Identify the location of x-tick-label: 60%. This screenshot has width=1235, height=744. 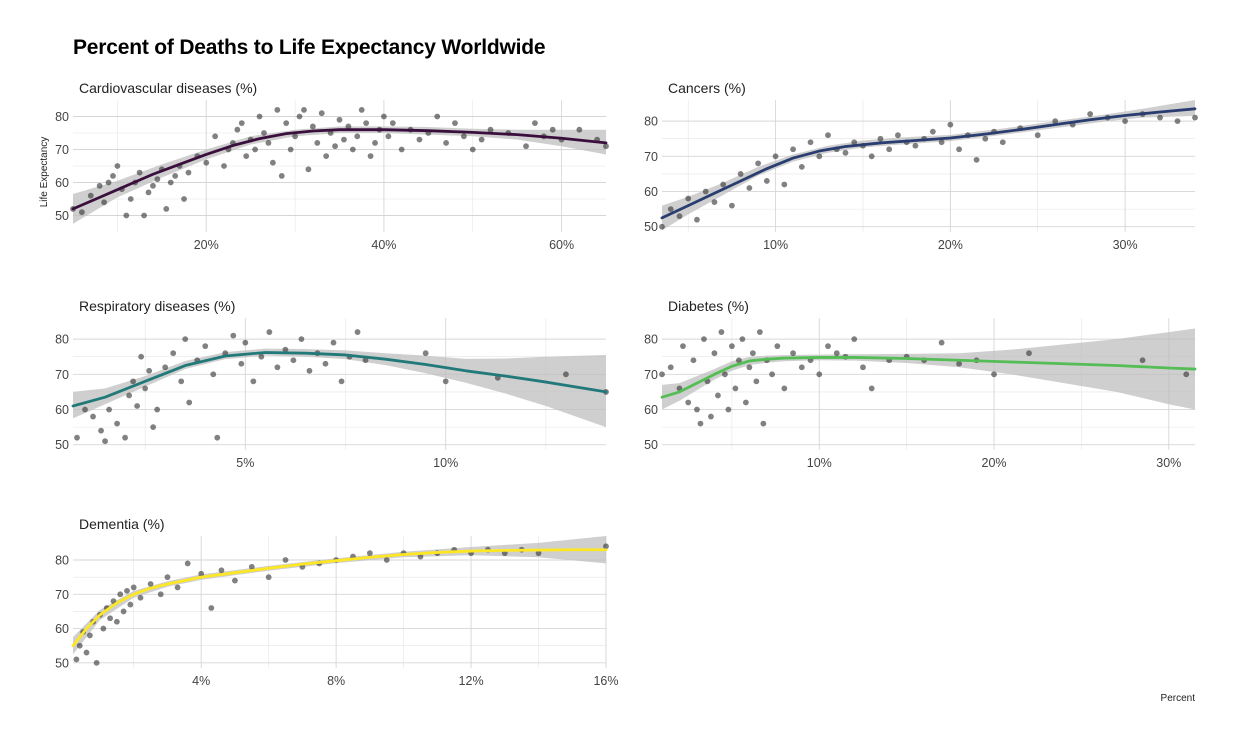
(561, 245).